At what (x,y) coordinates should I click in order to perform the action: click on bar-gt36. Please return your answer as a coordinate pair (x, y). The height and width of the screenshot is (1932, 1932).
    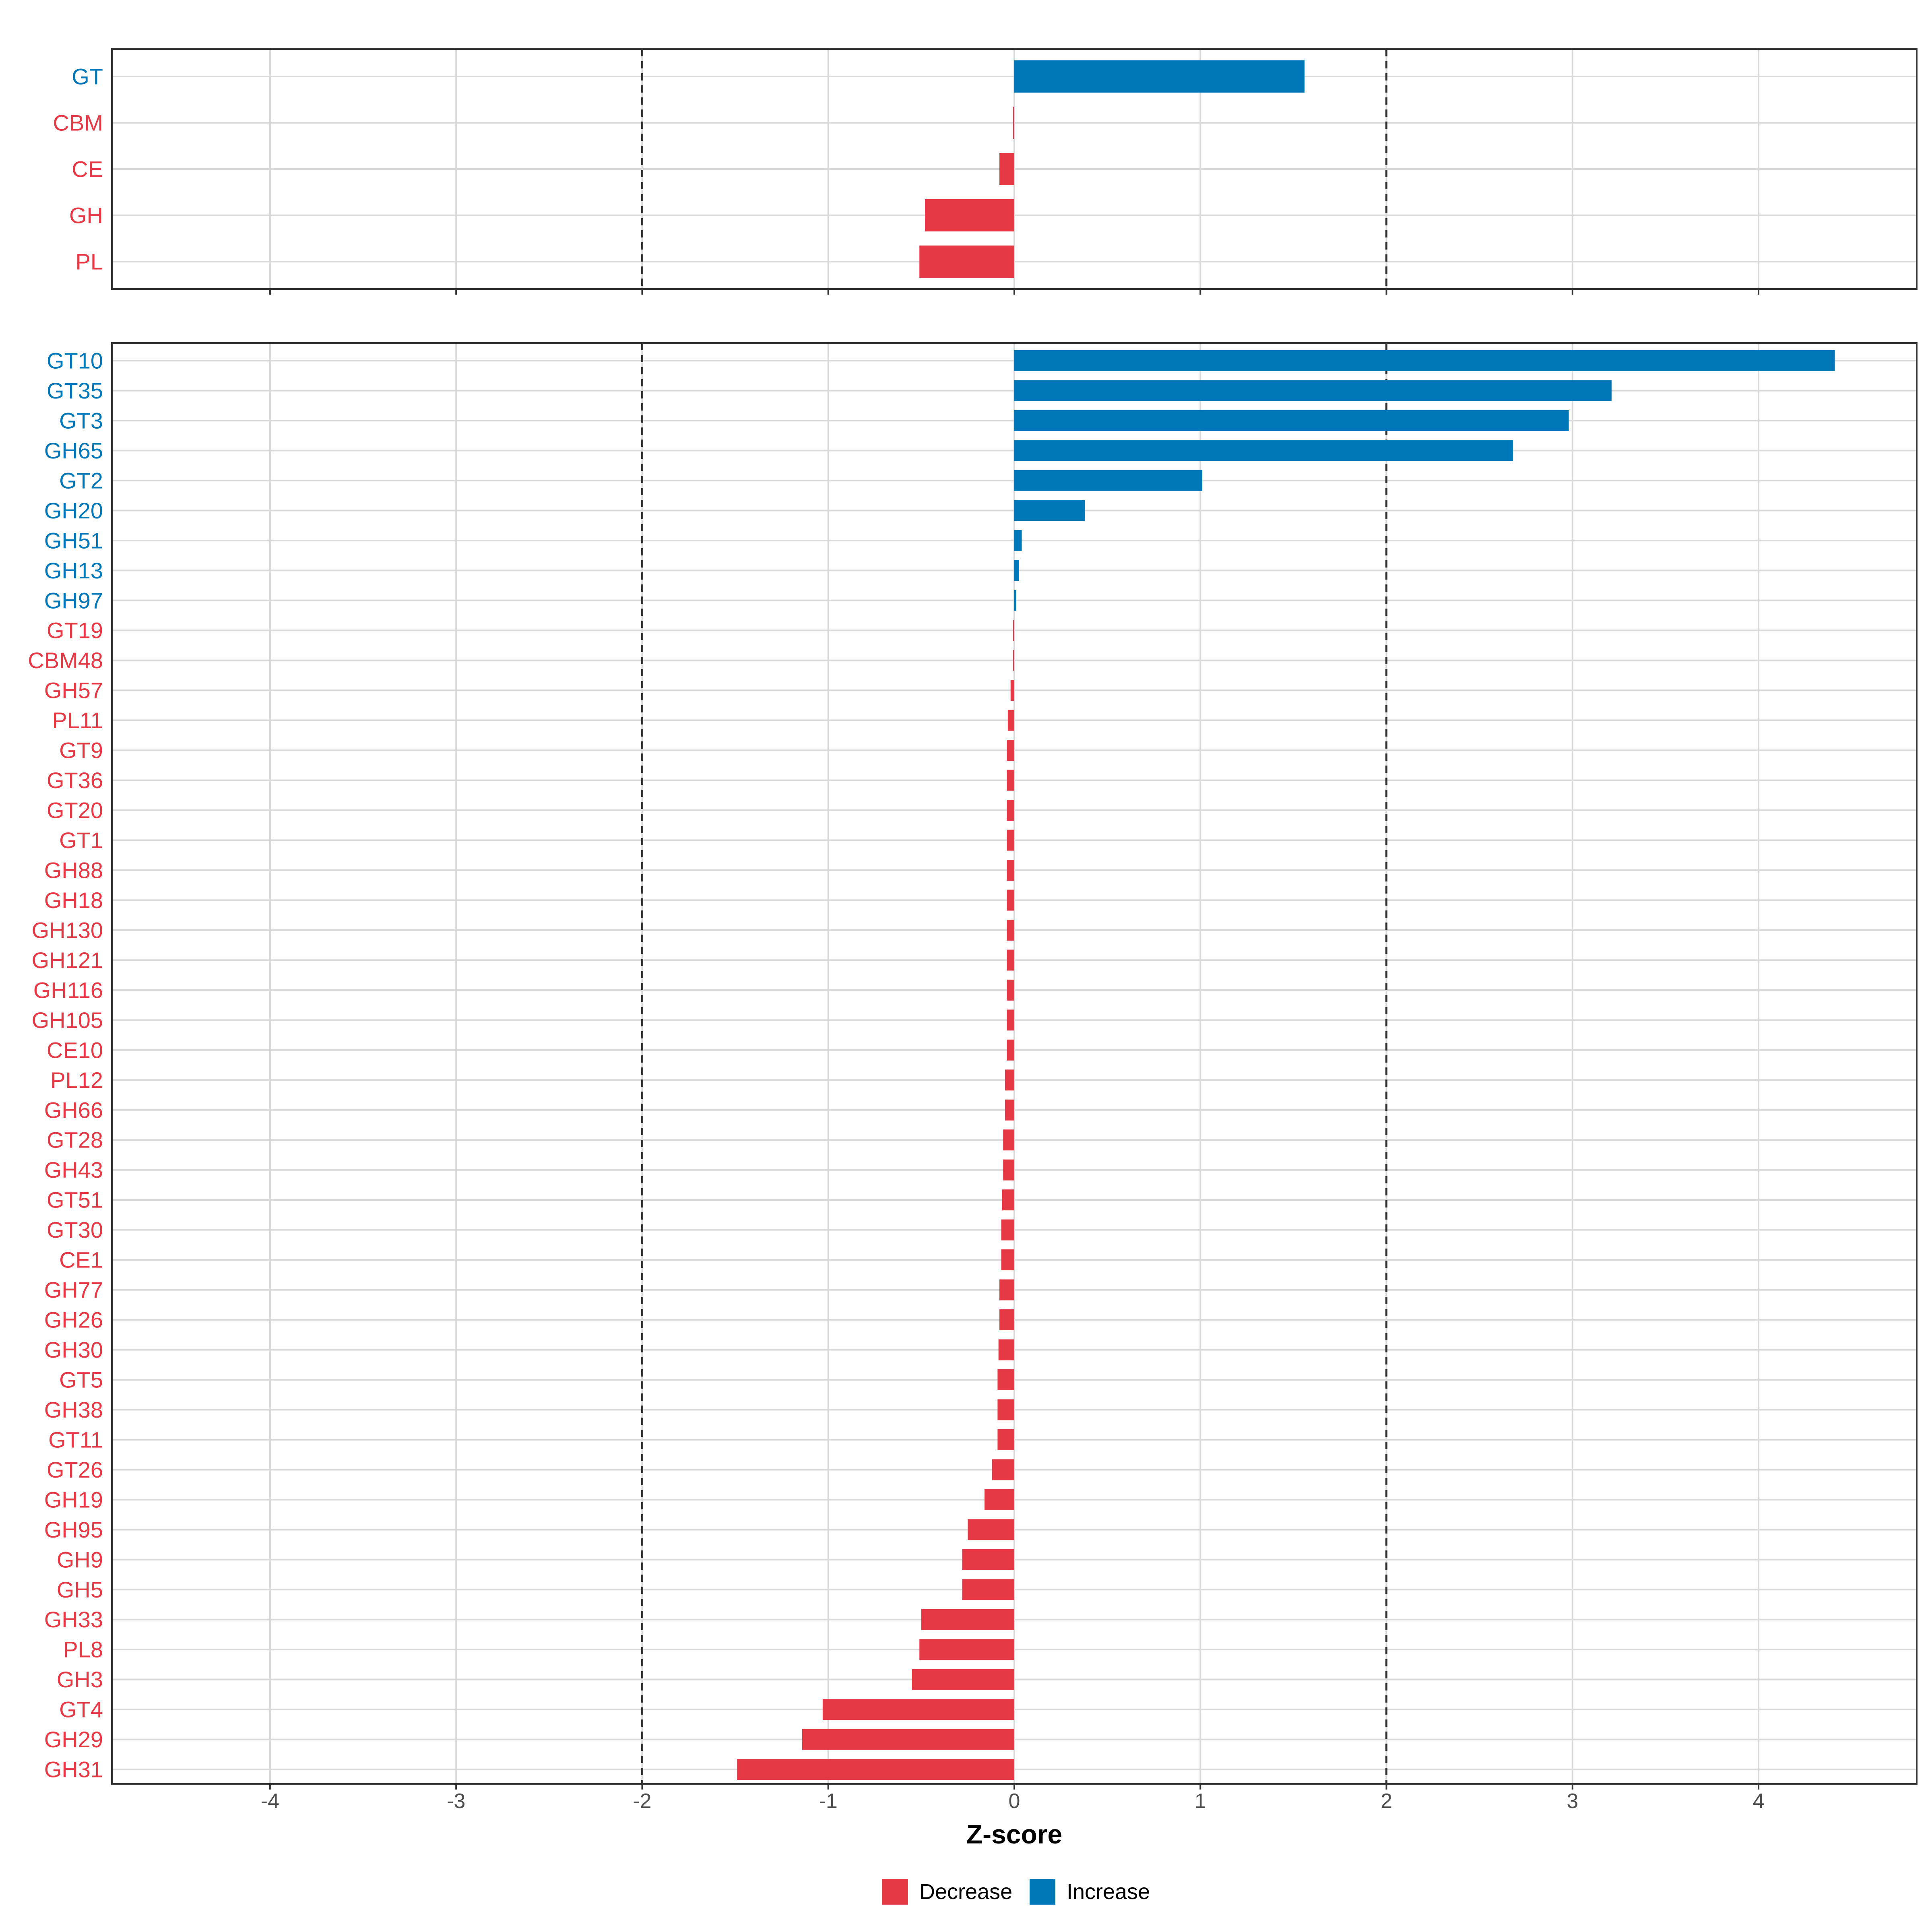
    Looking at the image, I should click on (1010, 780).